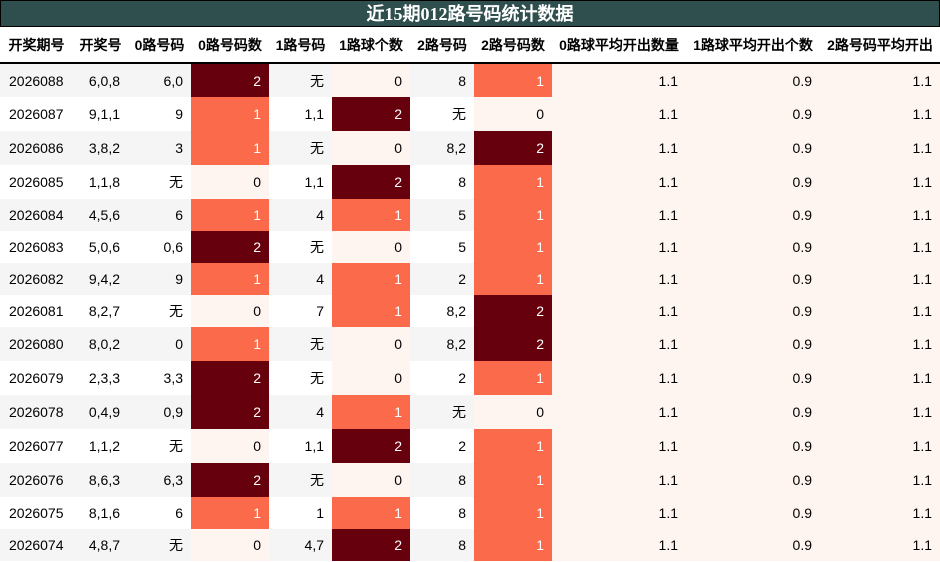 This screenshot has width=940, height=562. I want to click on table-cell: 3,8,2, so click(100, 148).